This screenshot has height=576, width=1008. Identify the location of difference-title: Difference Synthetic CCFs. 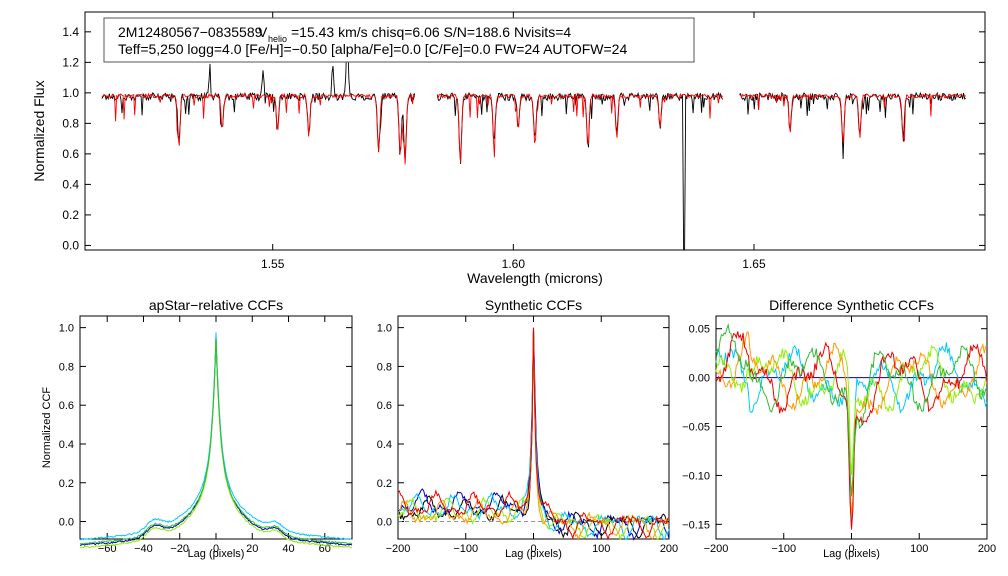
(851, 305).